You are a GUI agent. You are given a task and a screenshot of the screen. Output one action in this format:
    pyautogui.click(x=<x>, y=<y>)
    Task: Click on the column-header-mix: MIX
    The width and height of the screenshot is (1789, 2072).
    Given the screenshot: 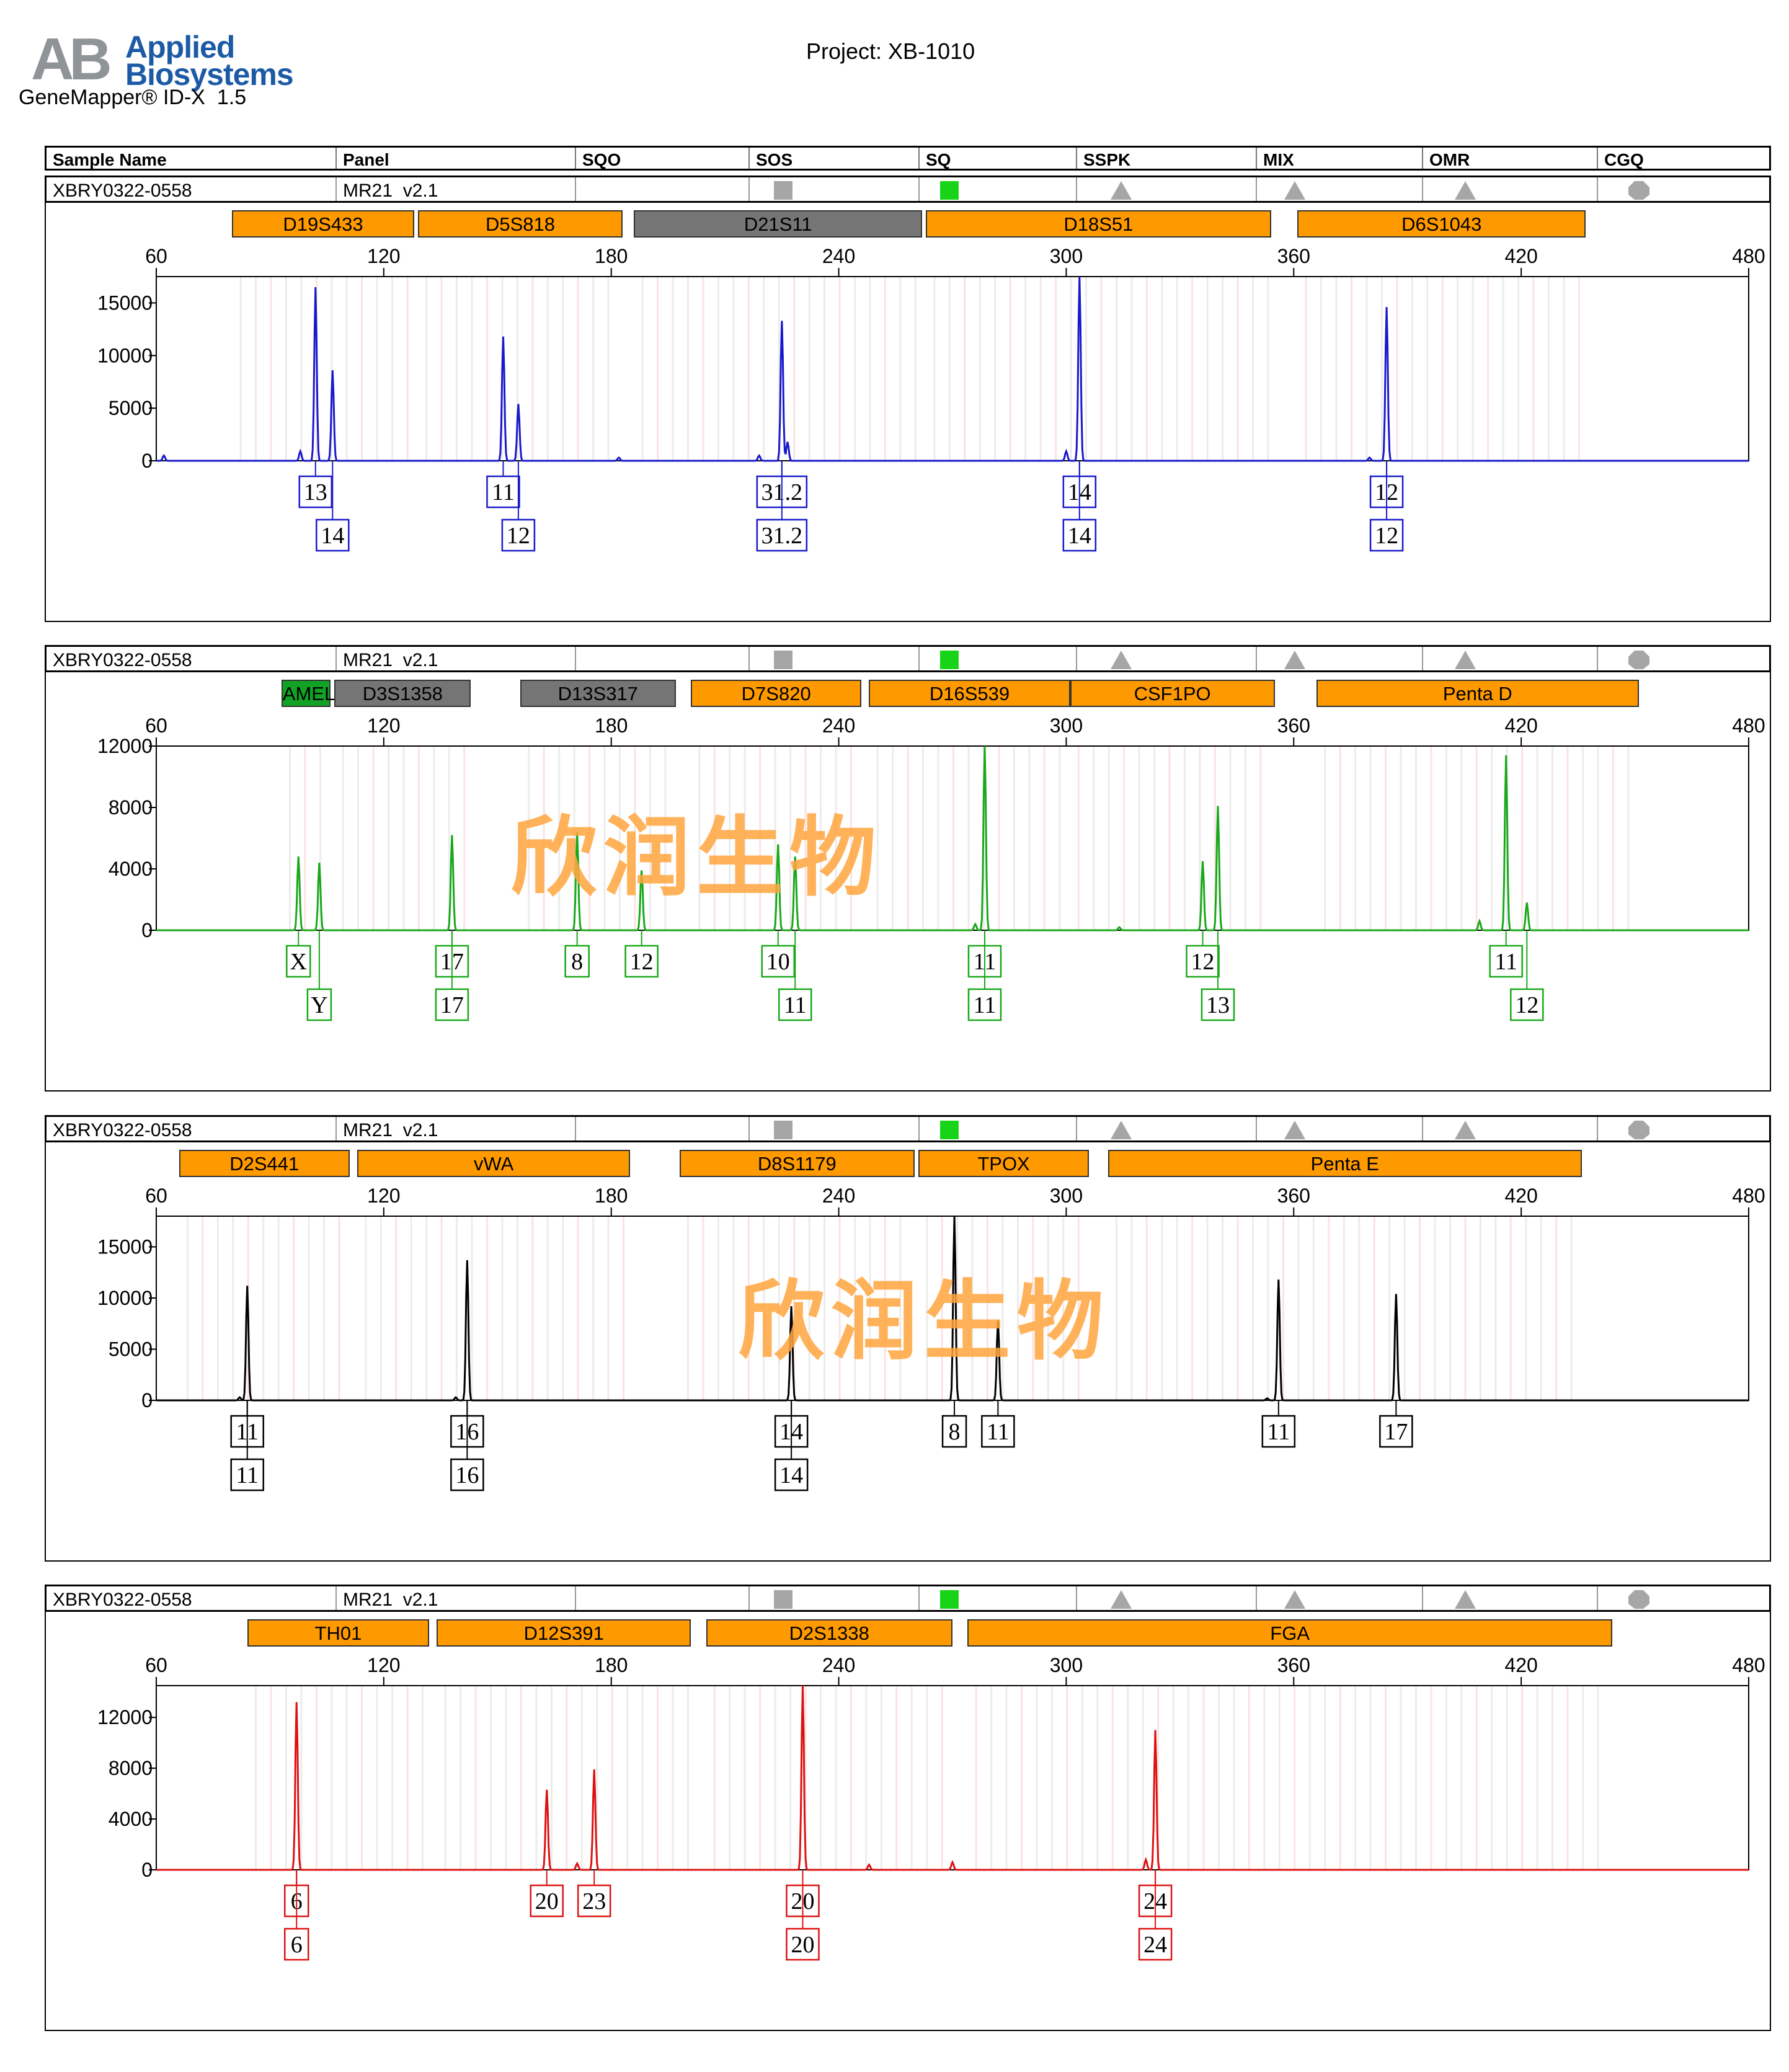 What is the action you would take?
    pyautogui.click(x=1339, y=158)
    